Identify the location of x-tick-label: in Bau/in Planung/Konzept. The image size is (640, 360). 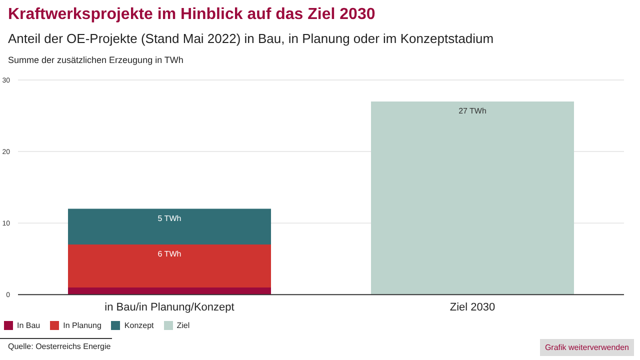
(169, 307).